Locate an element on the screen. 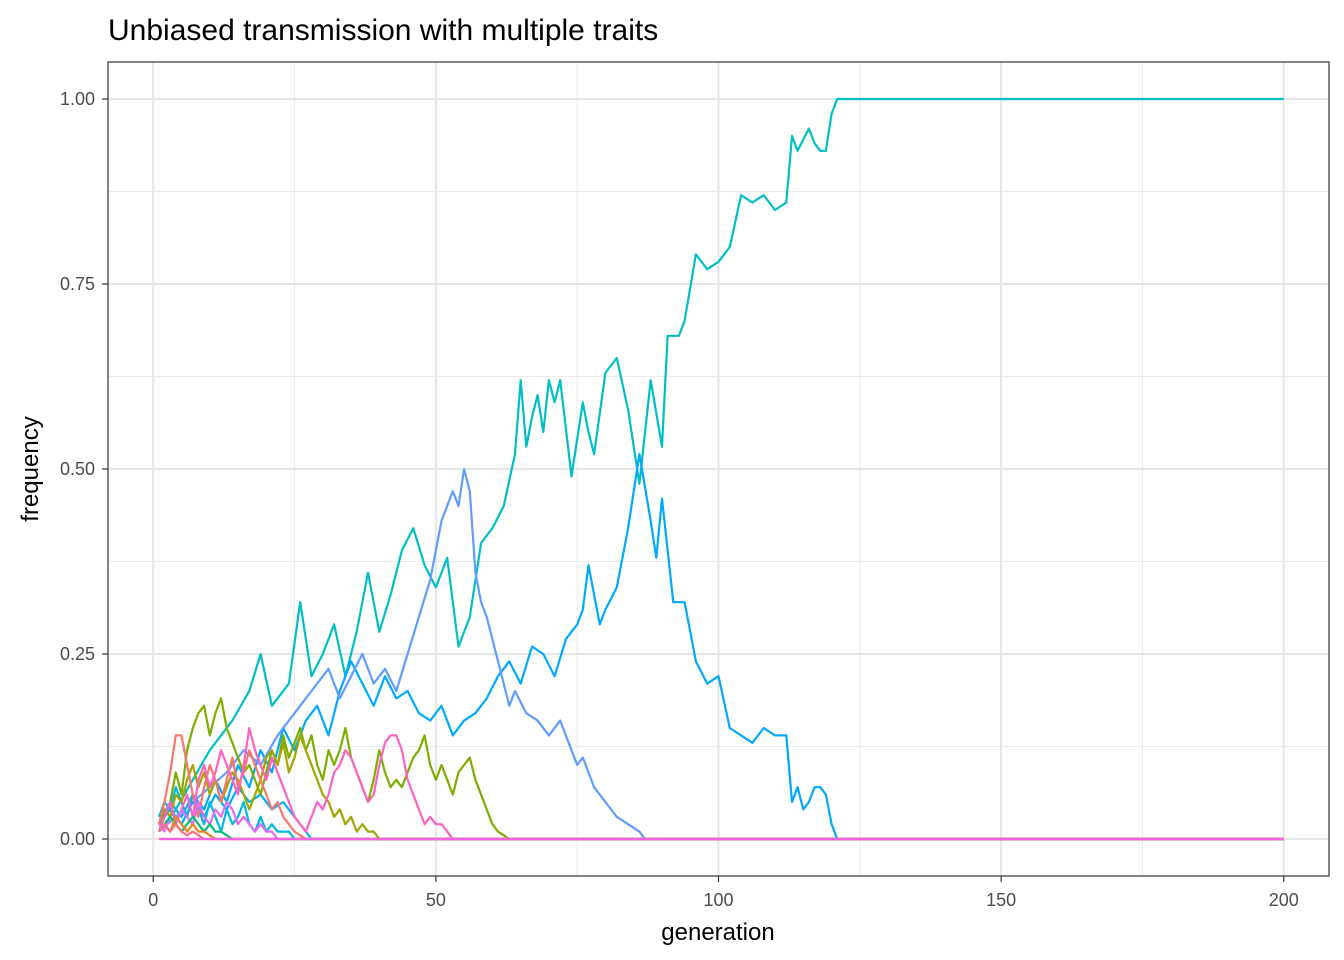  y-tick-label: 0.75 is located at coordinates (77, 284).